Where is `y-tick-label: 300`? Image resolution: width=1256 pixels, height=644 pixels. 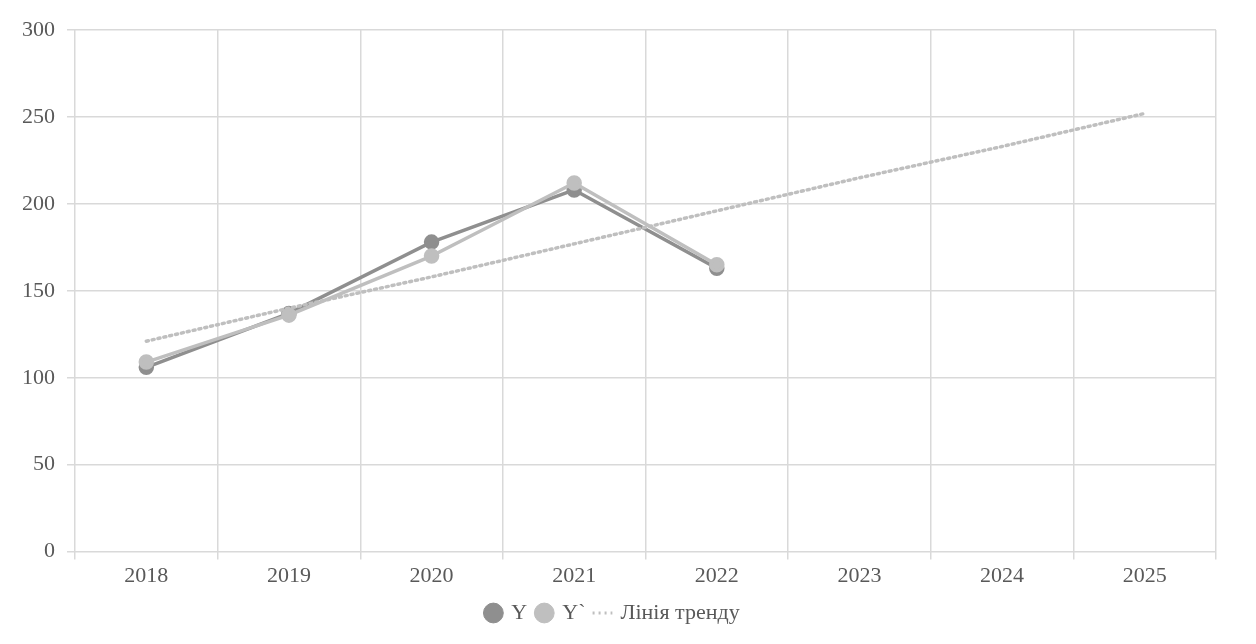
y-tick-label: 300 is located at coordinates (38, 28).